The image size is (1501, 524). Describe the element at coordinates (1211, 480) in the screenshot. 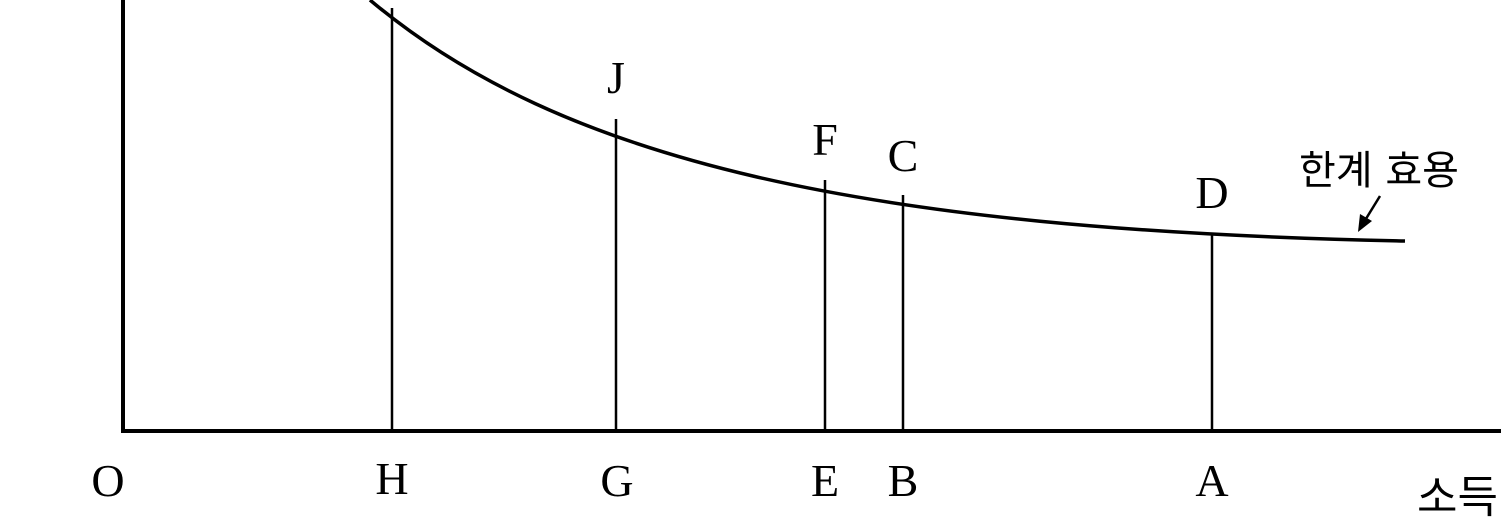

I see `x-label-a: A` at that location.